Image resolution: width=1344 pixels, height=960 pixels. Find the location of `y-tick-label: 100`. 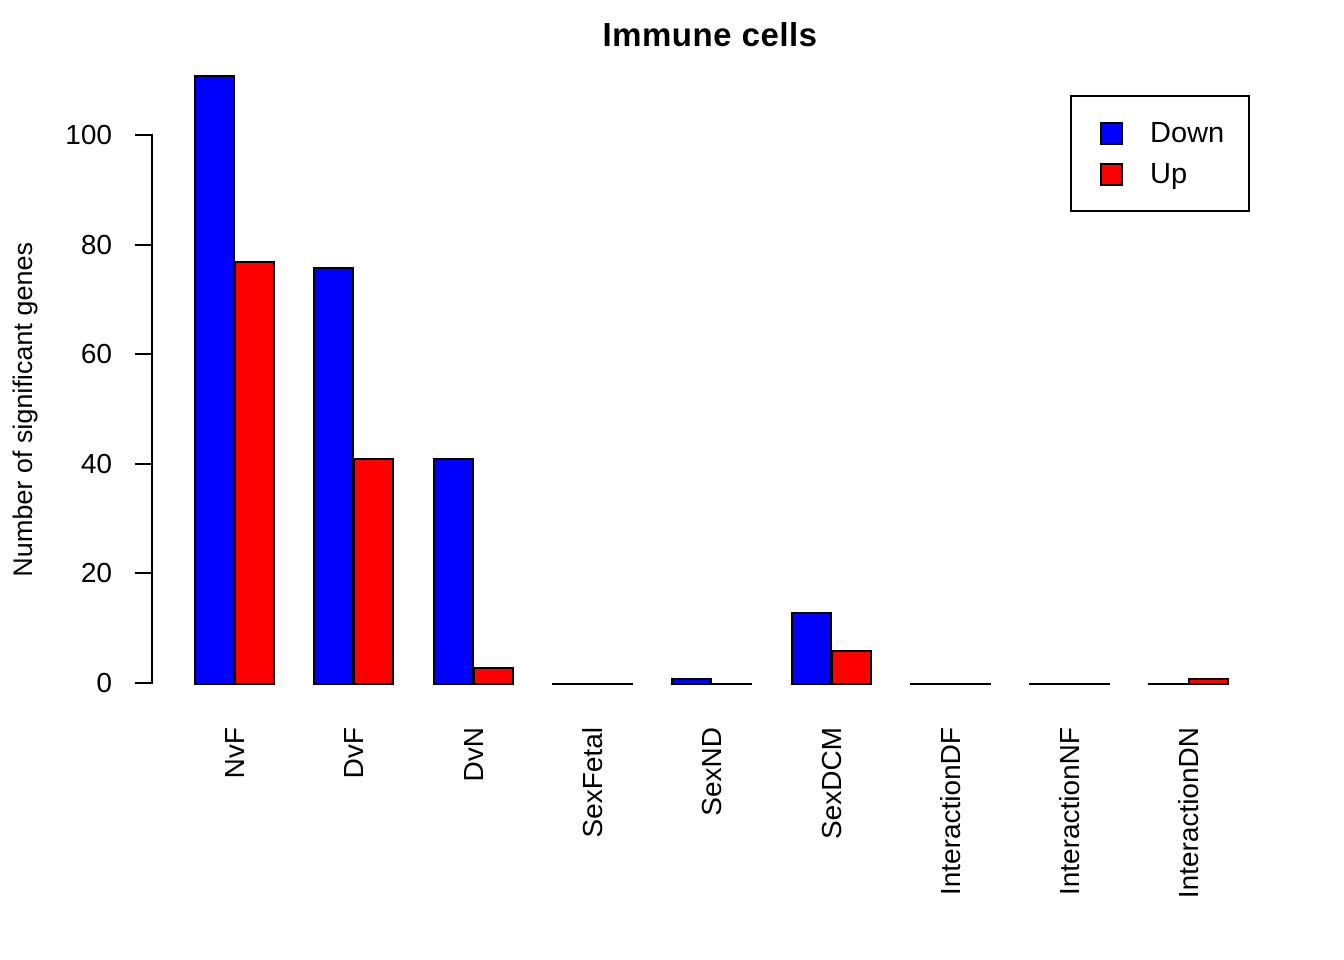

y-tick-label: 100 is located at coordinates (88, 134).